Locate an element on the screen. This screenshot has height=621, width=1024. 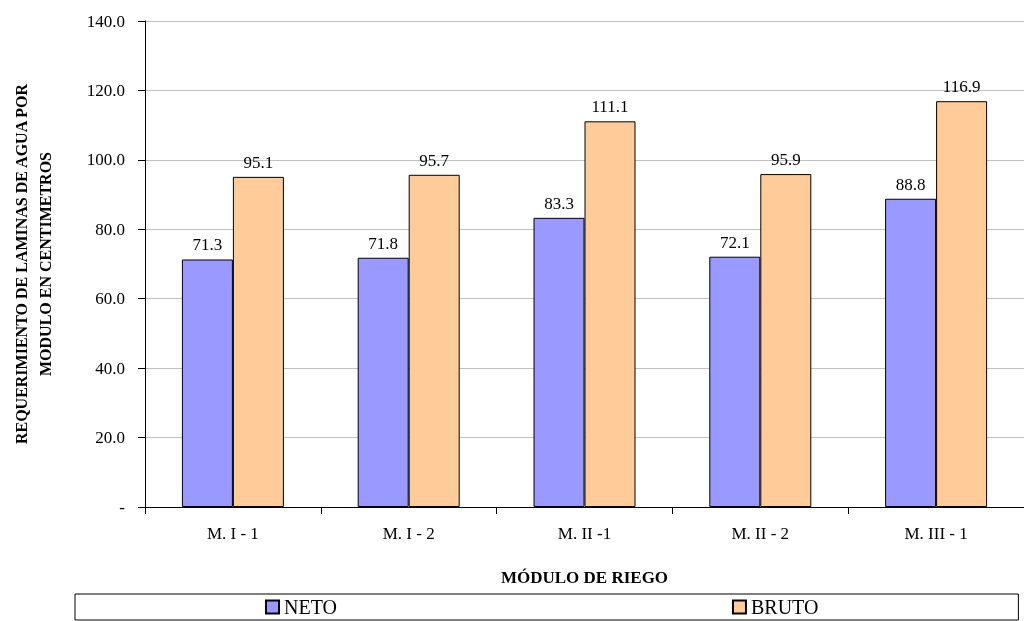
y-tick-label: - is located at coordinates (122, 507).